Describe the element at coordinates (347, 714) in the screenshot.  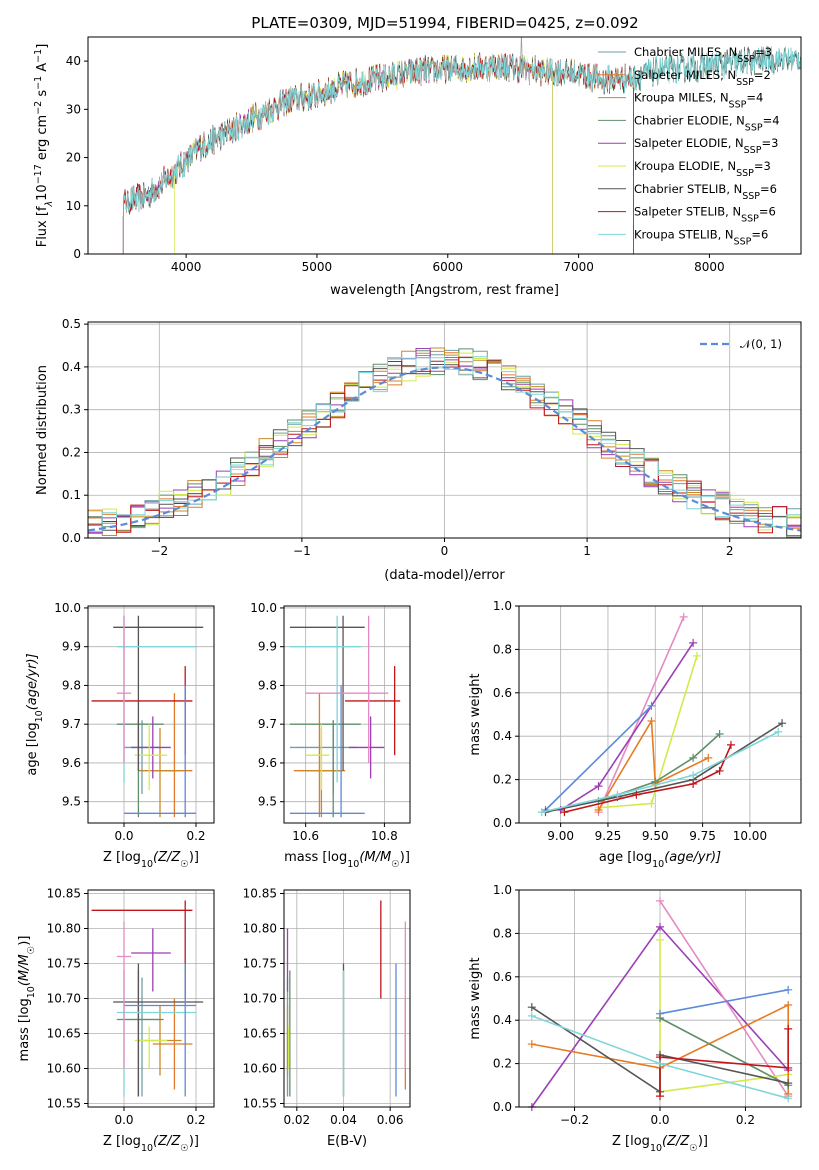
I see `age-vs-mass-frame` at that location.